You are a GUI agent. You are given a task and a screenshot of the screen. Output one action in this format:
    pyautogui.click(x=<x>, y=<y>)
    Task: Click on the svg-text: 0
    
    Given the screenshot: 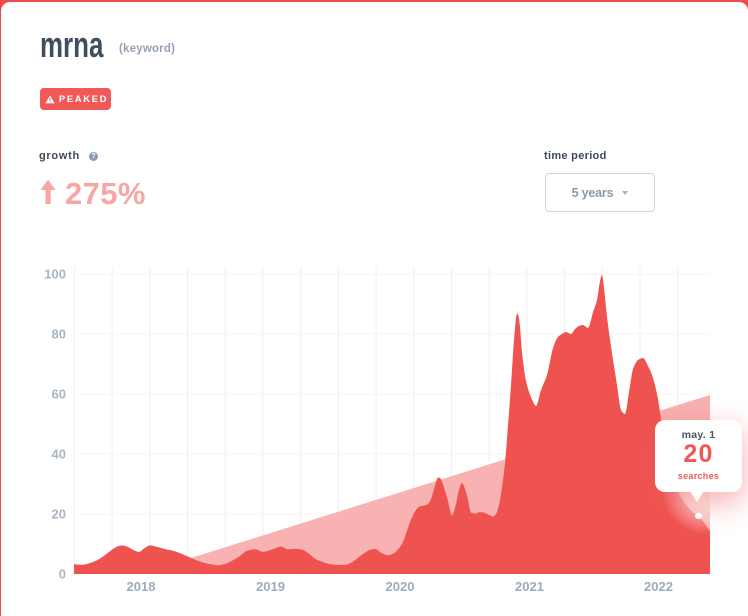 What is the action you would take?
    pyautogui.click(x=62, y=574)
    